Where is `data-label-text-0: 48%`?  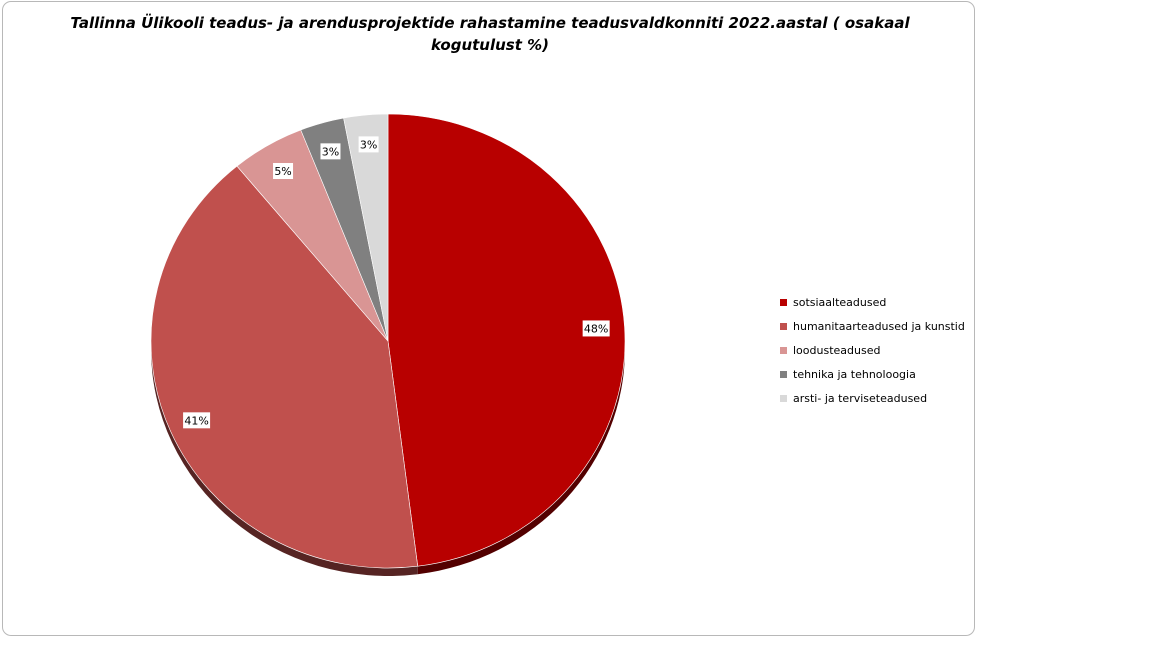 data-label-text-0: 48% is located at coordinates (596, 328).